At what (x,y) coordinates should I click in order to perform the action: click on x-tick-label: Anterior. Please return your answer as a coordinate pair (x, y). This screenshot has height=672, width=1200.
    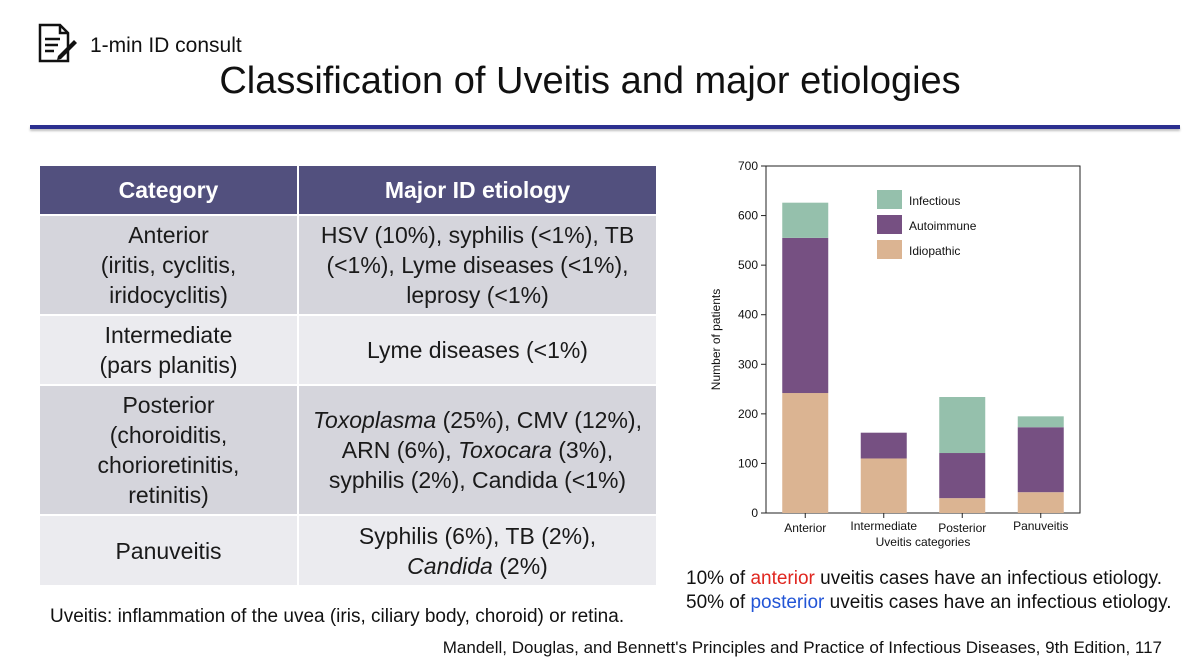
    Looking at the image, I should click on (805, 528).